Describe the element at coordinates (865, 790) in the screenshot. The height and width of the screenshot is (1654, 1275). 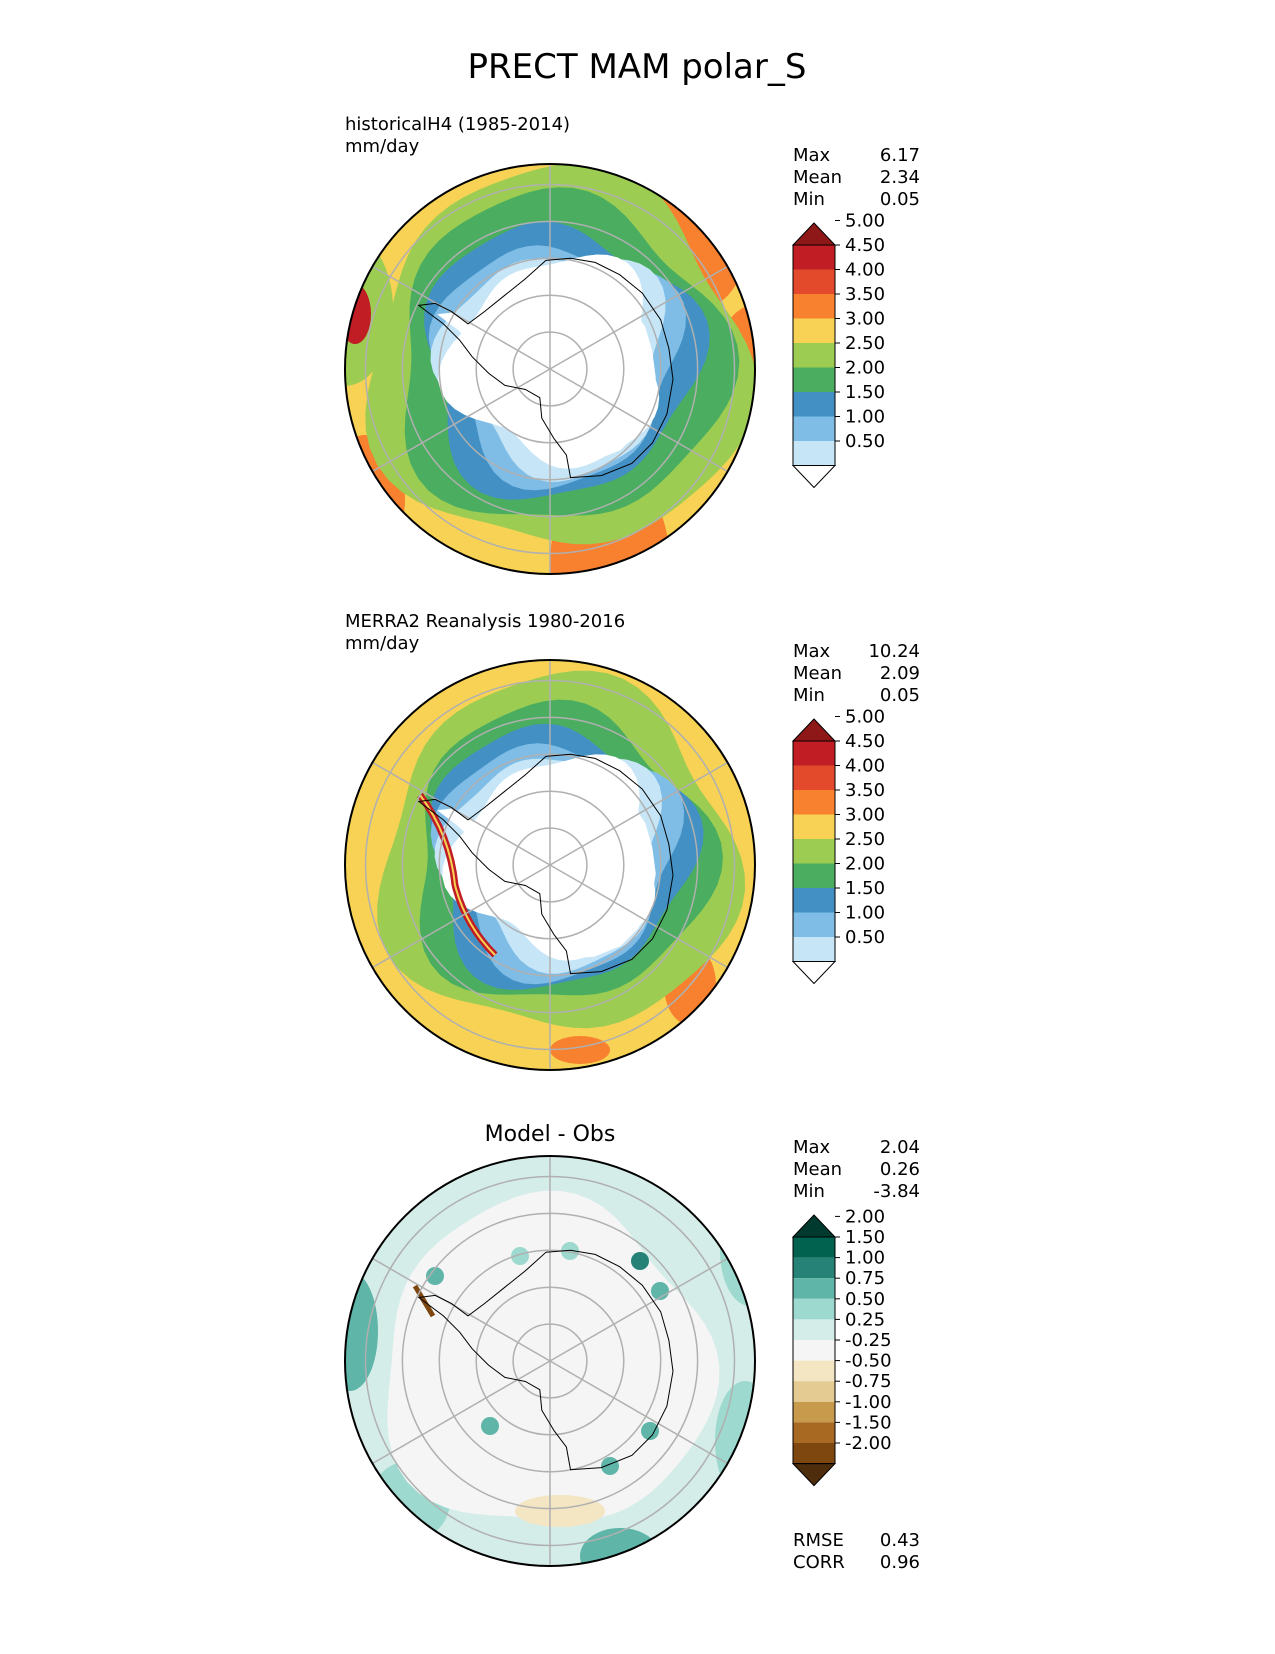
I see `colorbar-tick-label: 3.50` at that location.